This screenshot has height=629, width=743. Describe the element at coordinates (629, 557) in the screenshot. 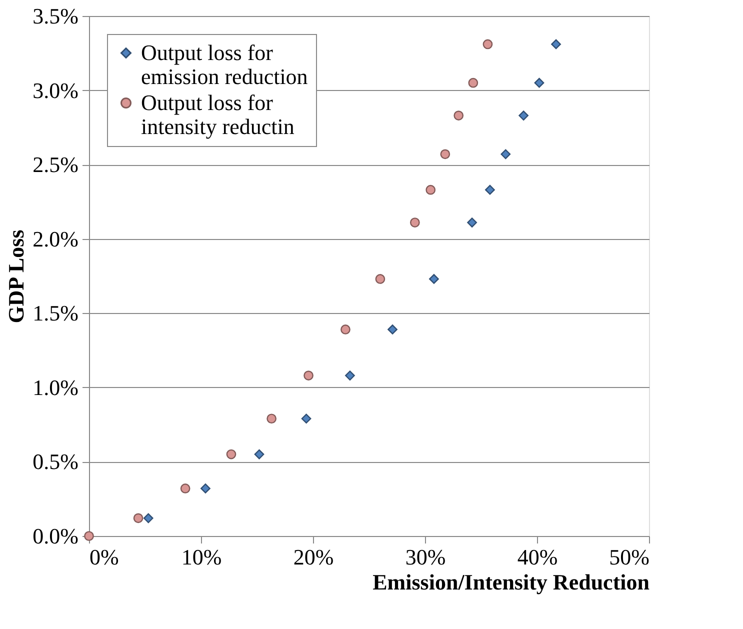

I see `x-tick-label: 50%` at that location.